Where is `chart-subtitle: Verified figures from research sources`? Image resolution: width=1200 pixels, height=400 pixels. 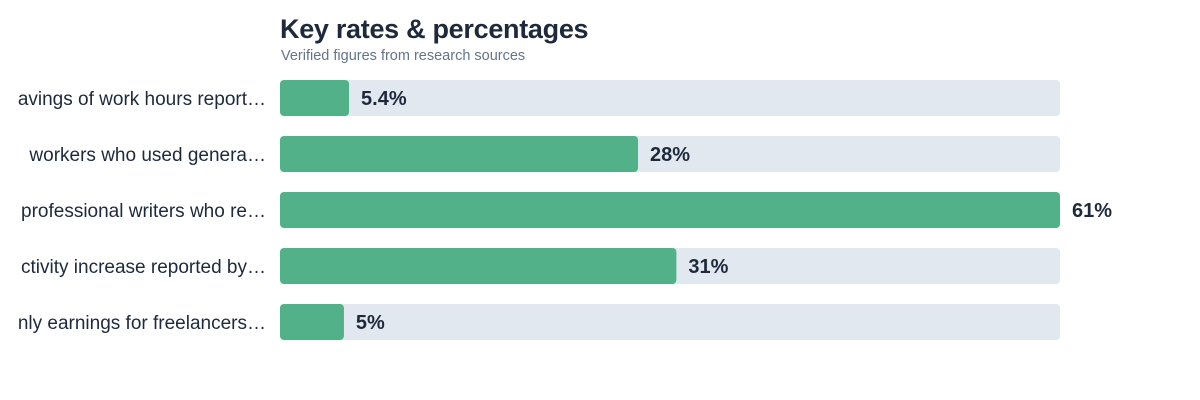
chart-subtitle: Verified figures from research sources is located at coordinates (403, 56).